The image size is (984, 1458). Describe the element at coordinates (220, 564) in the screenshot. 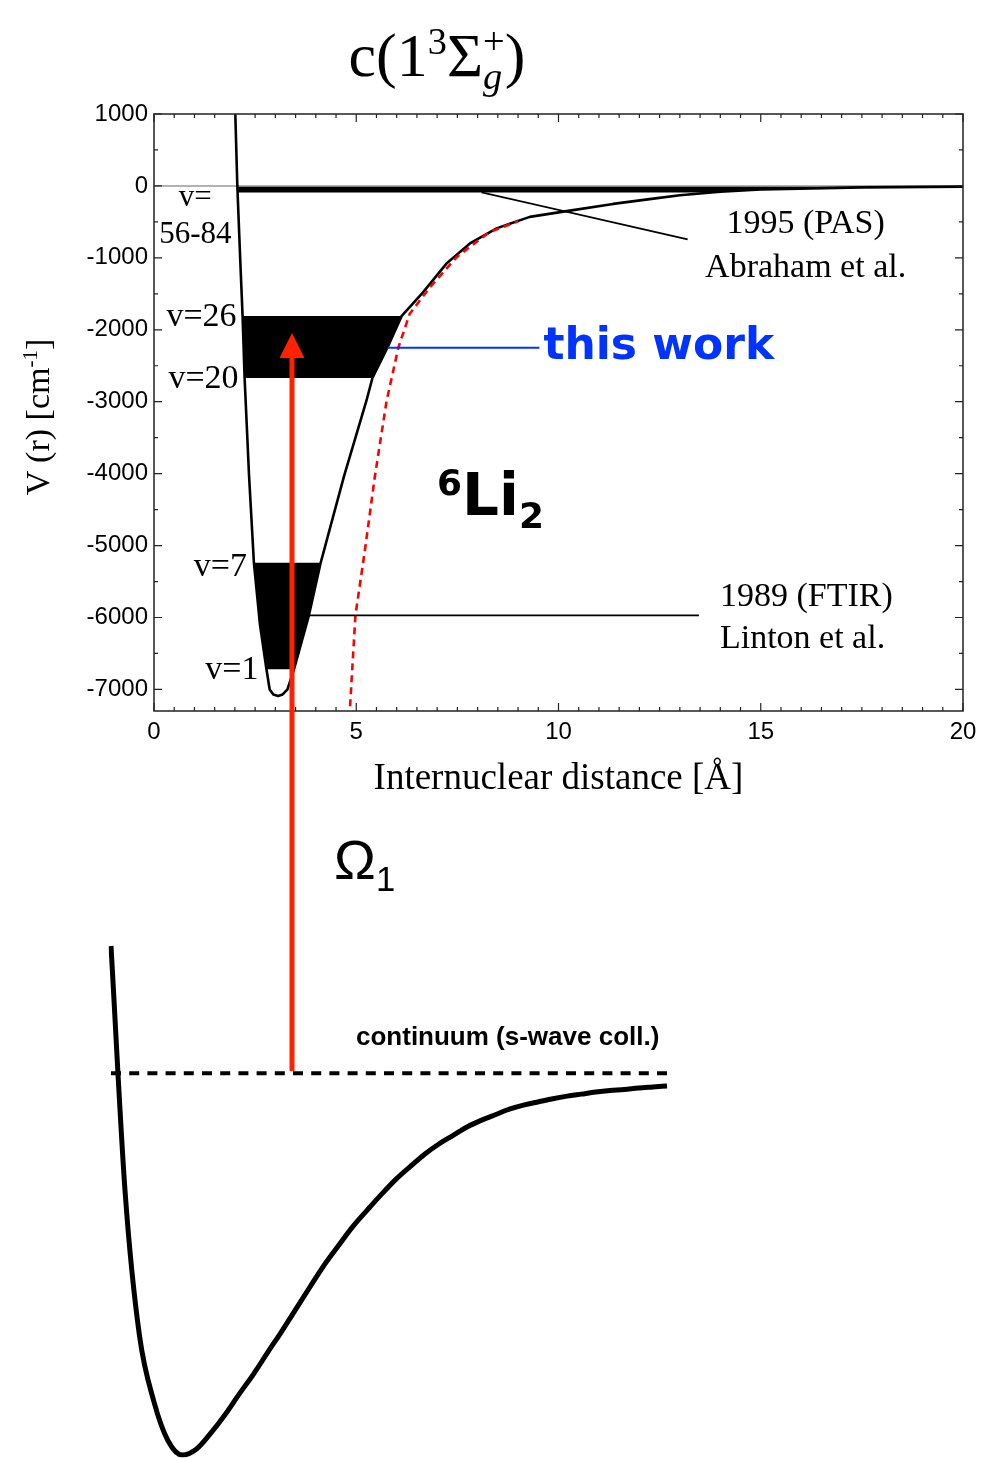

I see `annotation: v=7` at that location.